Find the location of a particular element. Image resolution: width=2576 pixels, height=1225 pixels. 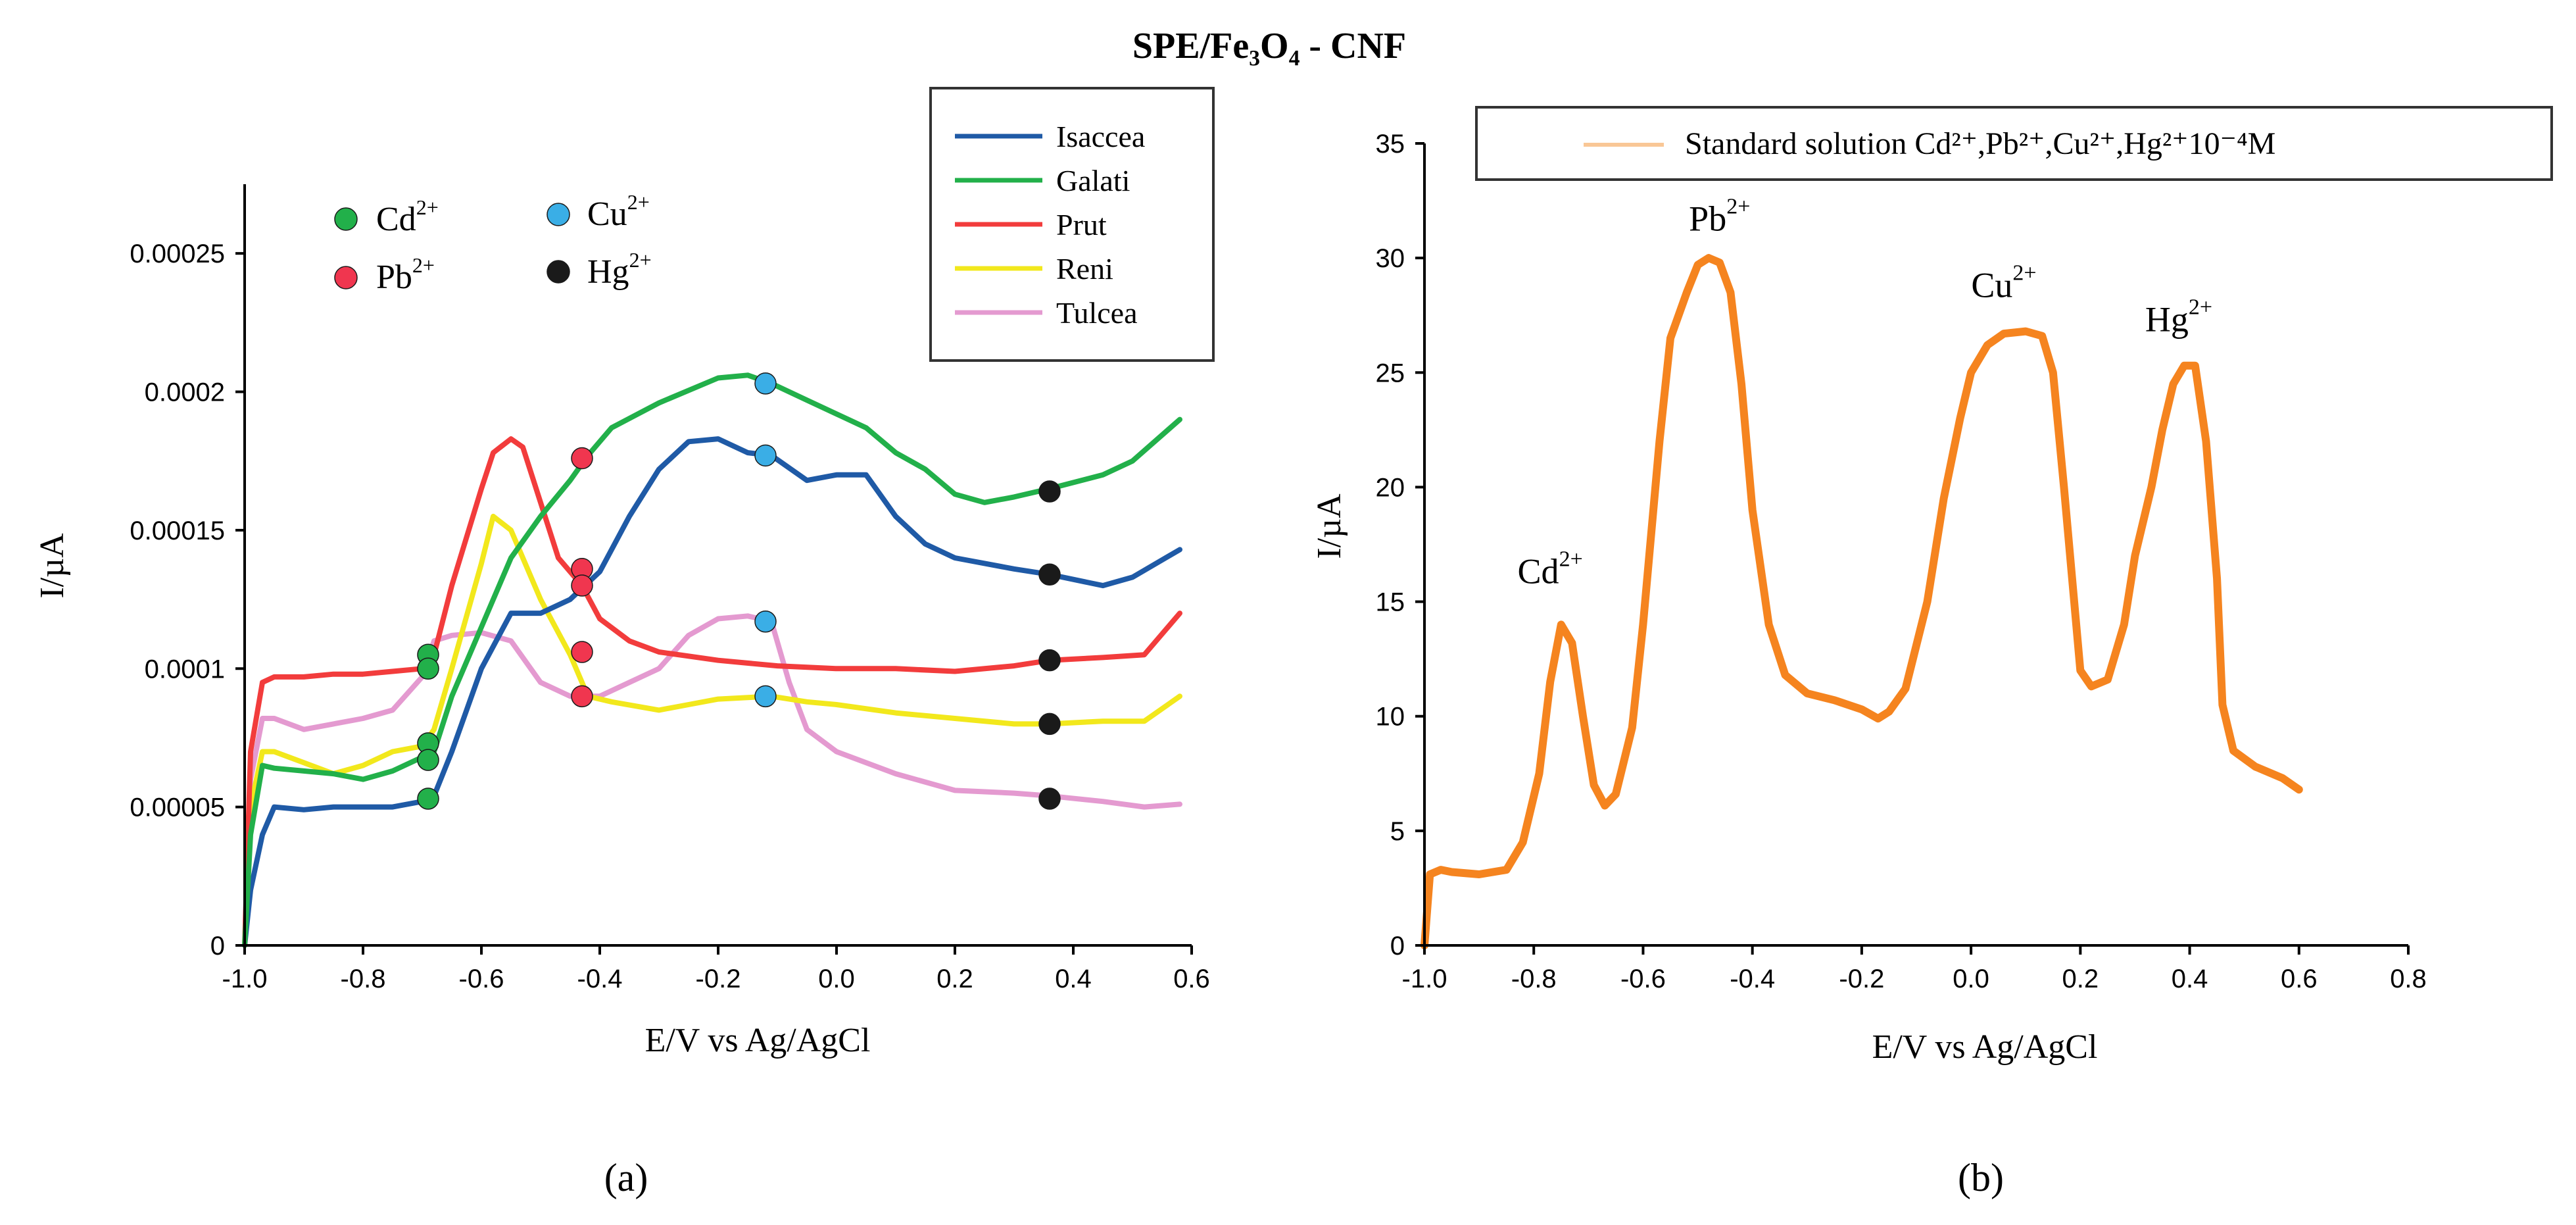

panel-b-x-tick-label: 0.8 is located at coordinates (2409, 978).